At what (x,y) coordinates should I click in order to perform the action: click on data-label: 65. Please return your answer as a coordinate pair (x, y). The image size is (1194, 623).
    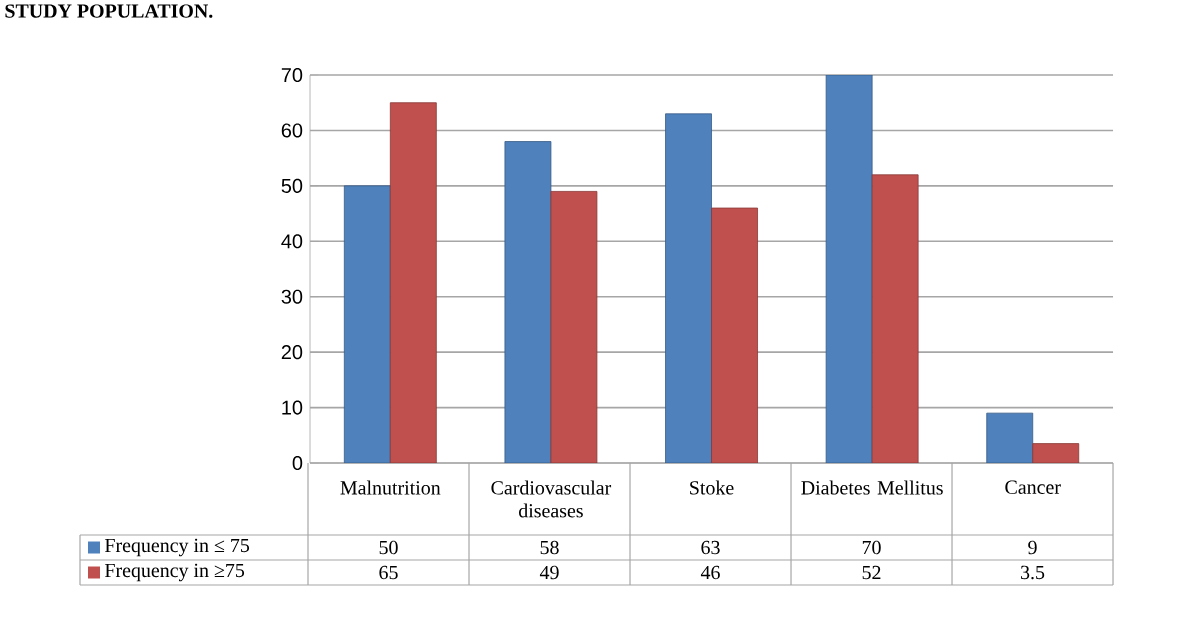
    Looking at the image, I should click on (388, 572).